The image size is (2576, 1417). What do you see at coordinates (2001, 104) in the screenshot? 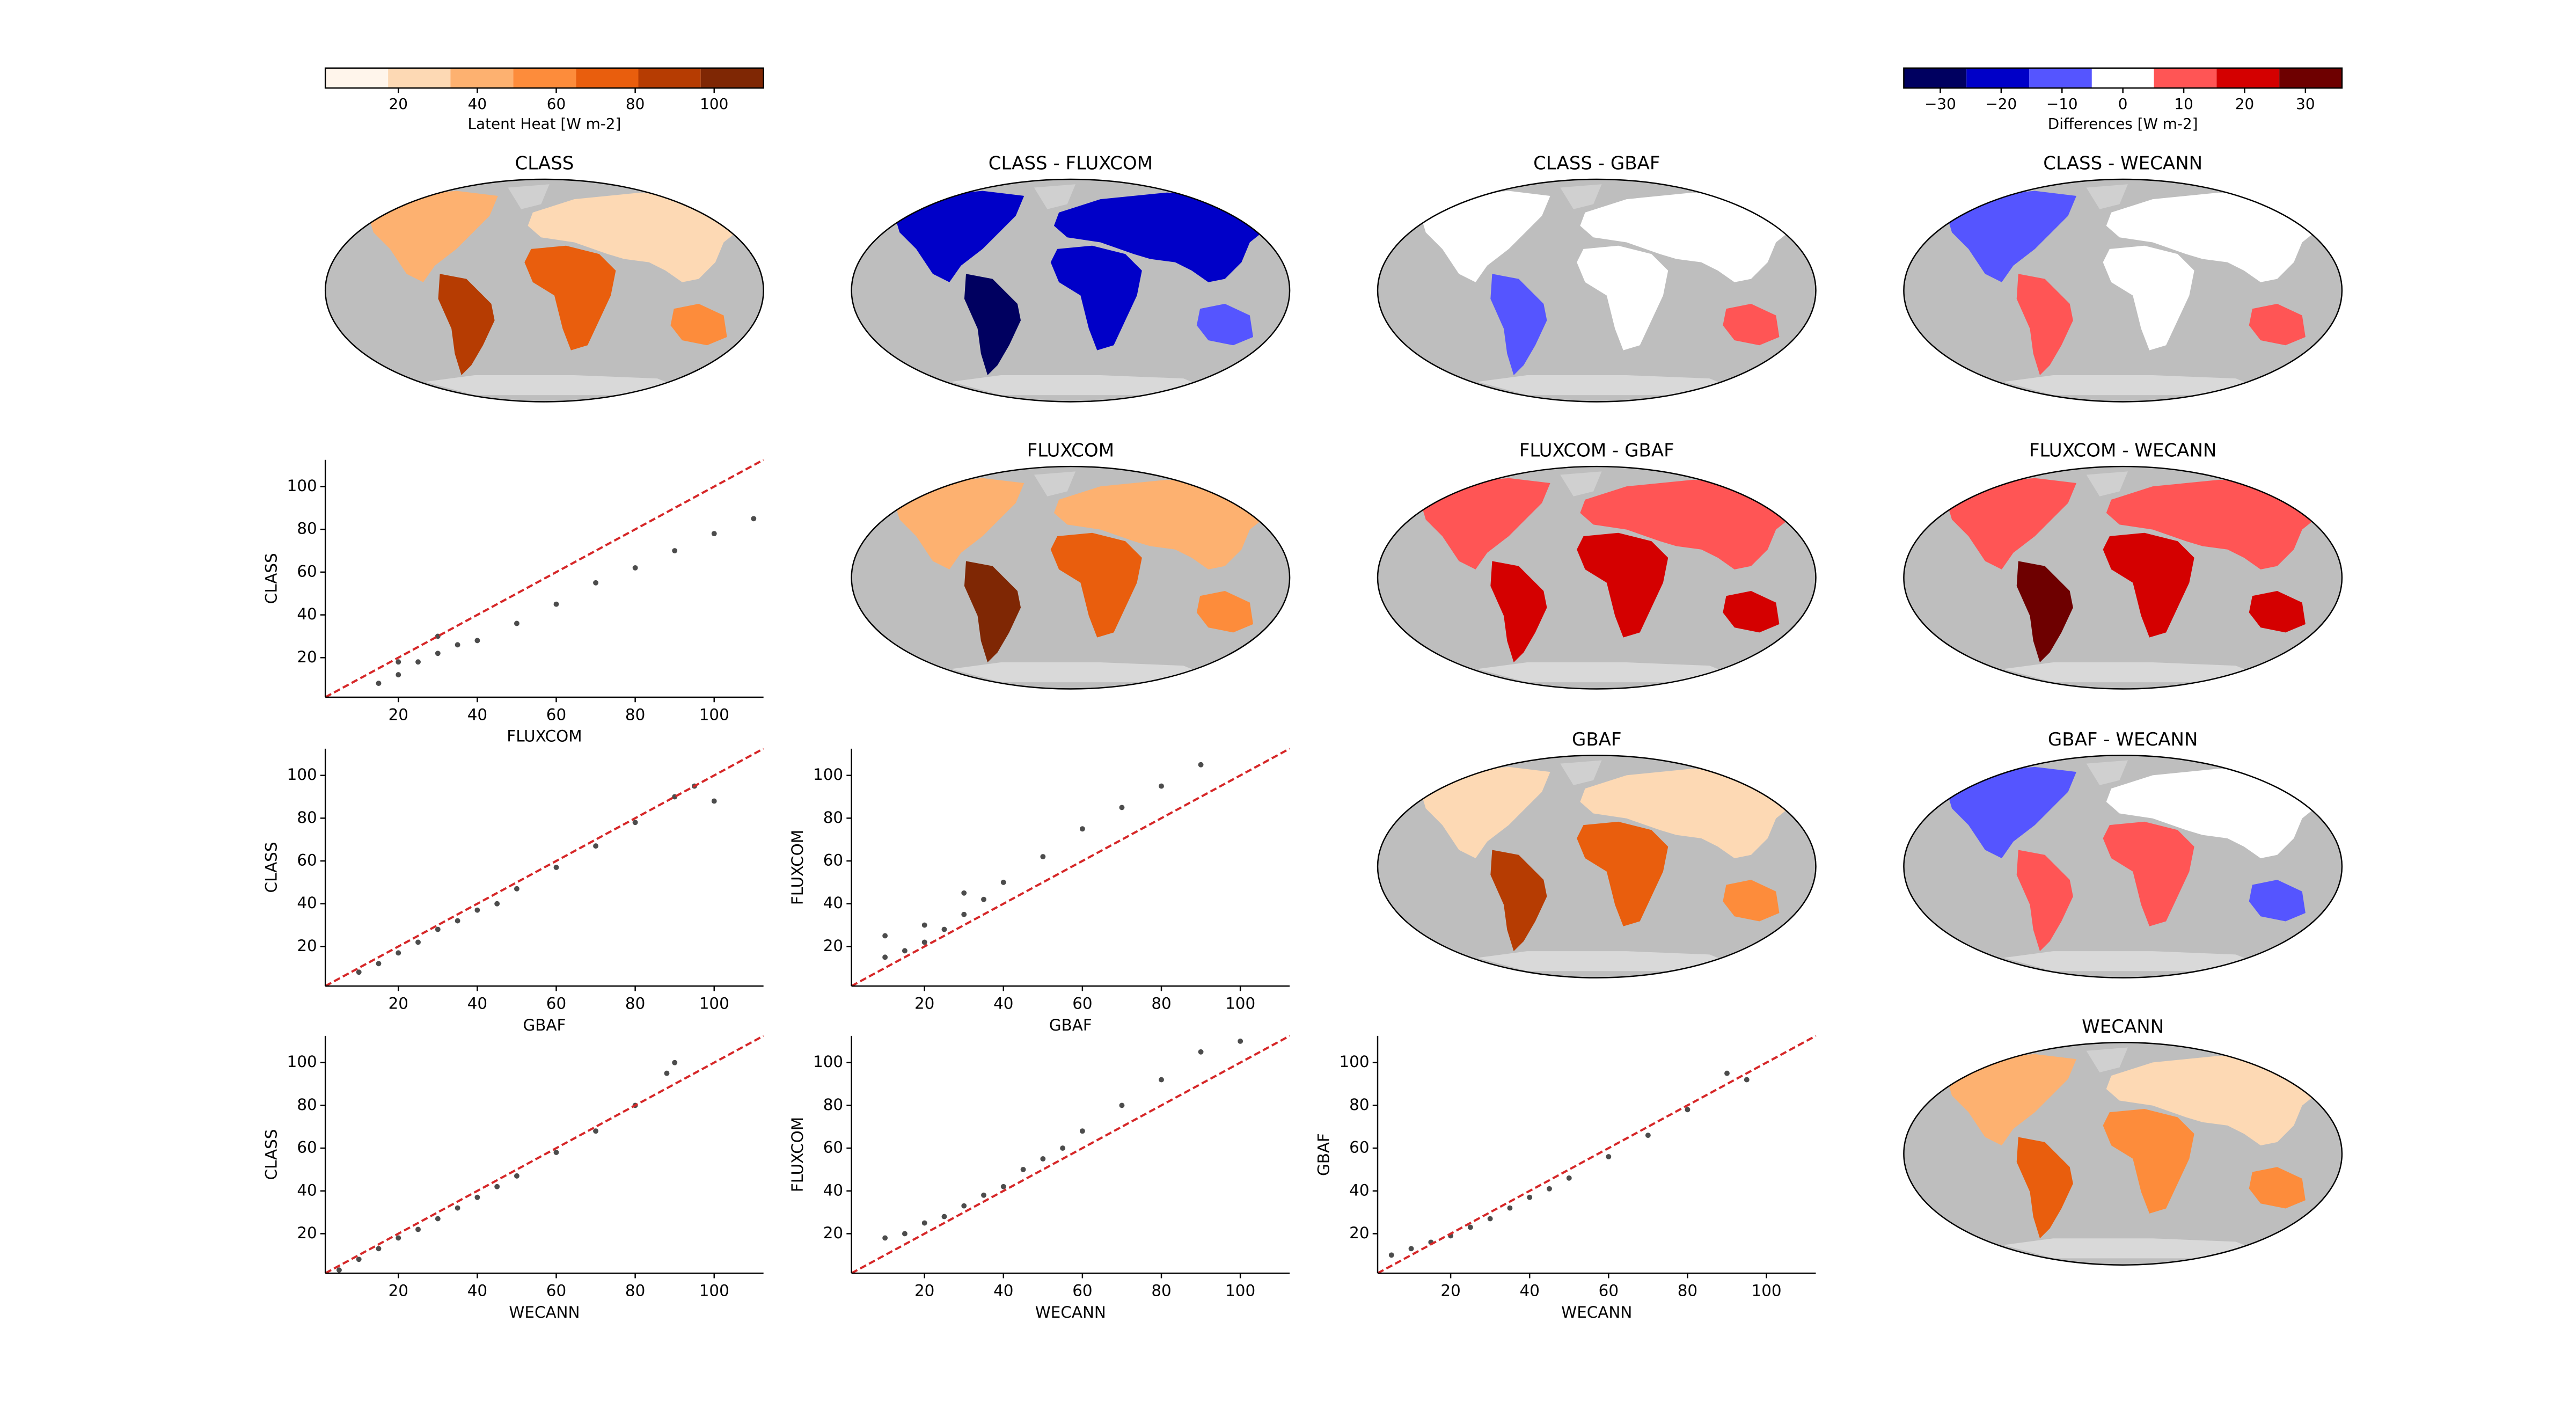
I see `tick-label: −20` at bounding box center [2001, 104].